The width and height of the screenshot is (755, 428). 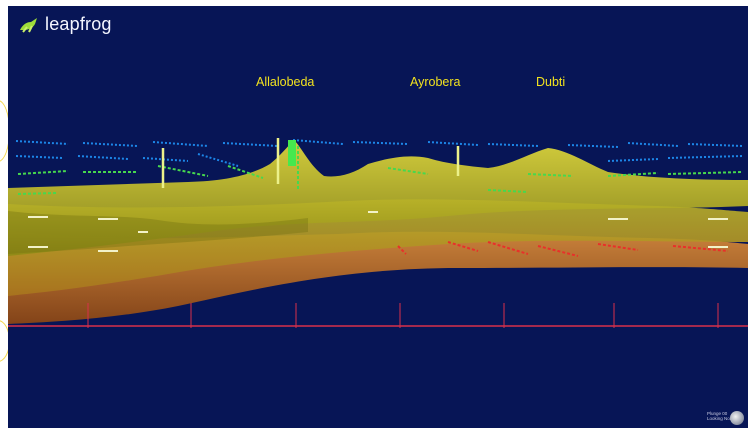 I want to click on allalobeda-collar-marker, so click(x=292, y=153).